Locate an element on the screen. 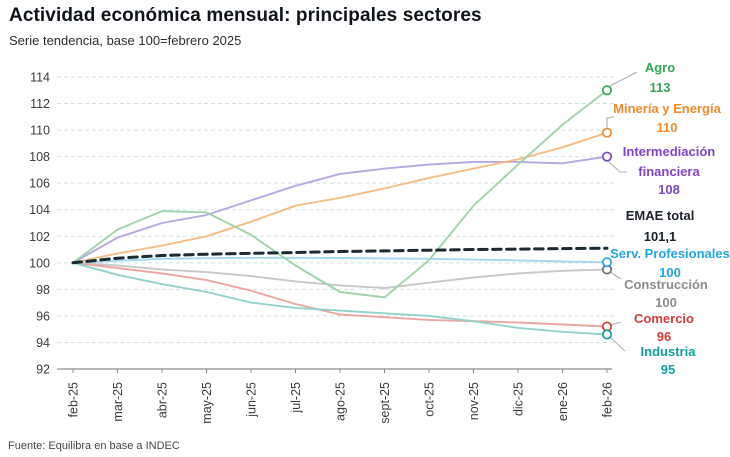 The width and height of the screenshot is (730, 457). series-line-industria is located at coordinates (340, 298).